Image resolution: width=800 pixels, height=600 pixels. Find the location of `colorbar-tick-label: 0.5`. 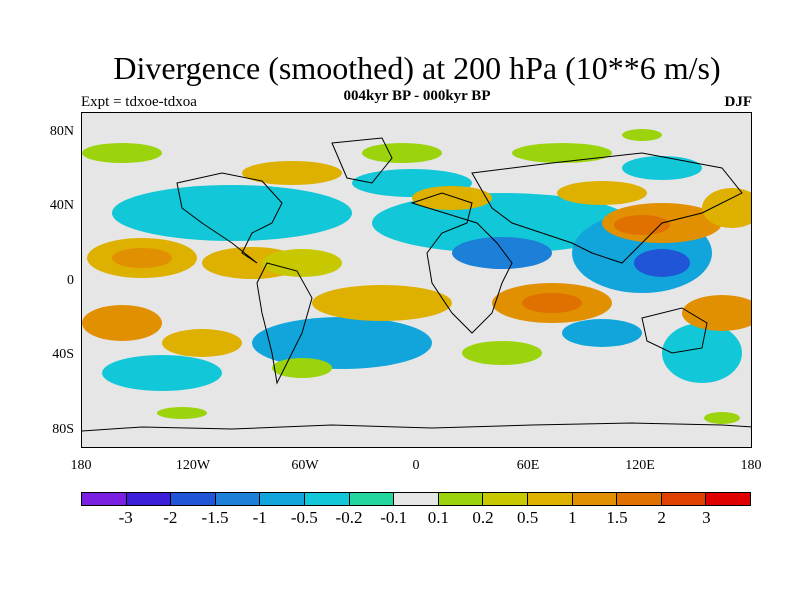

colorbar-tick-label: 0.5 is located at coordinates (528, 517).